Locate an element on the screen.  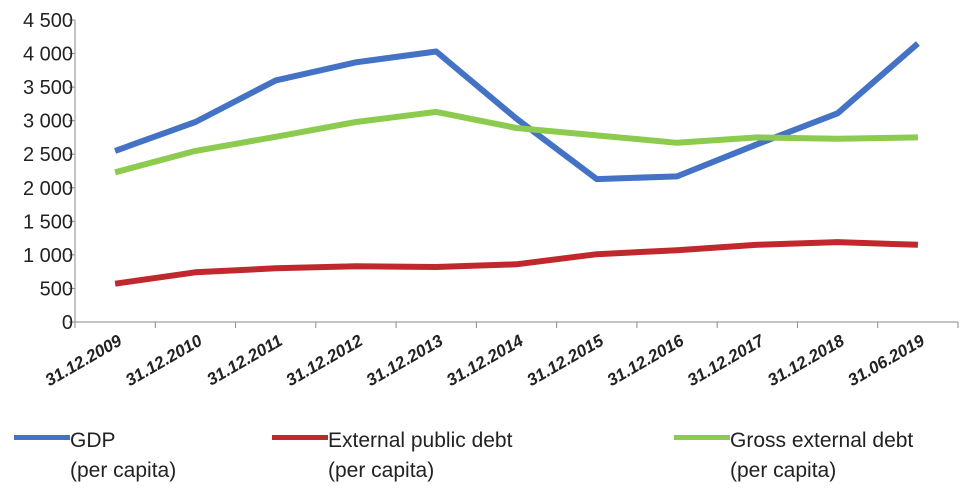
x-tick-label: 31.12.2012 is located at coordinates (325, 360).